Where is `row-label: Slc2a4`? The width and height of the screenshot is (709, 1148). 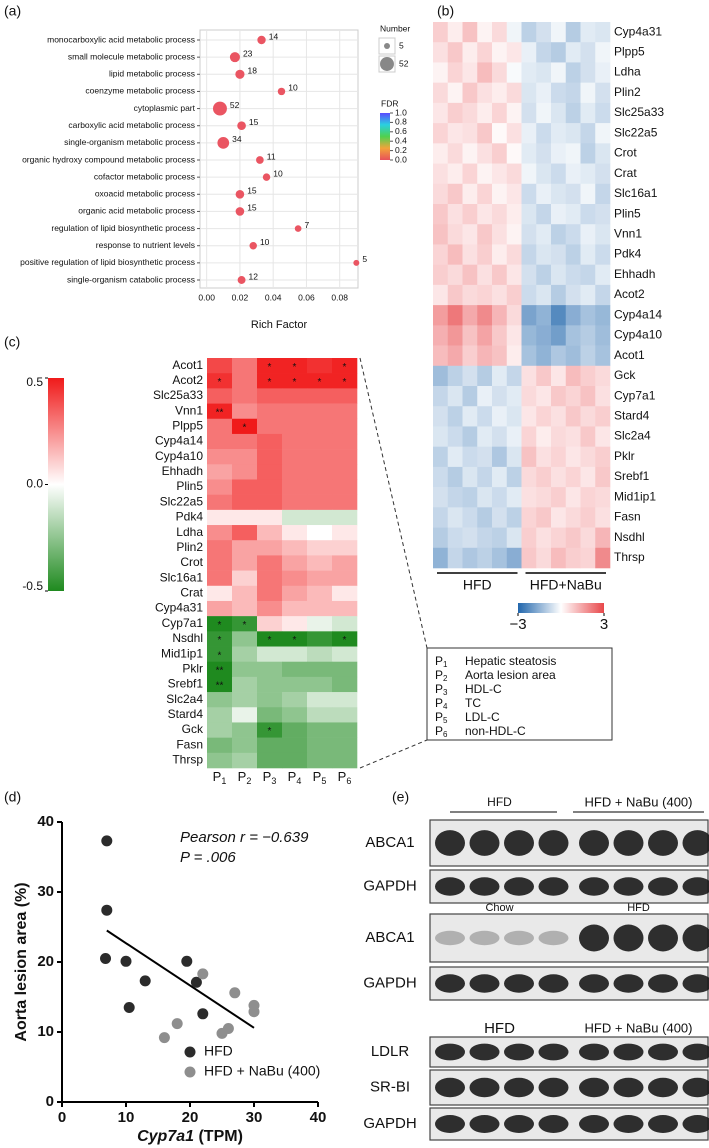
row-label: Slc2a4 is located at coordinates (632, 436).